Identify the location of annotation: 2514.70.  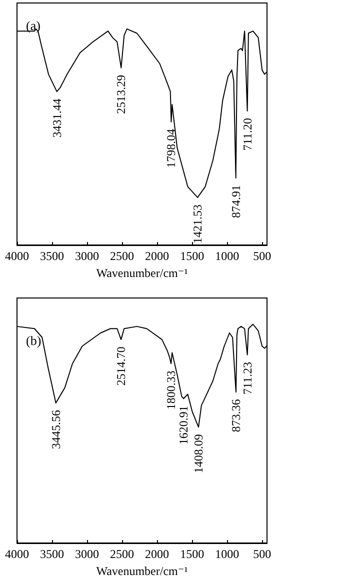
(121, 366).